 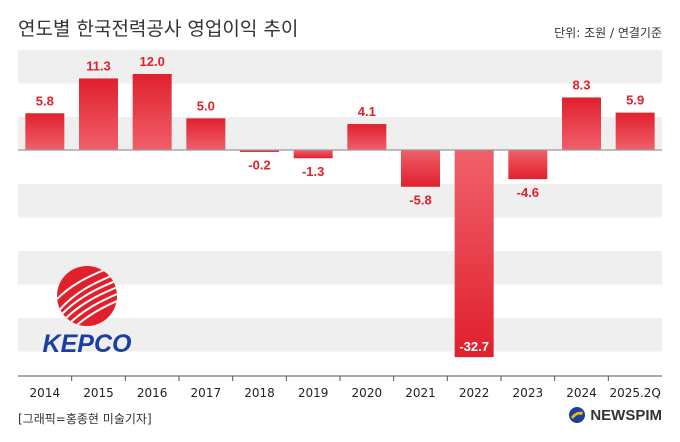 What do you see at coordinates (608, 33) in the screenshot?
I see `unit-label: 단위: 조원 / 연결기준` at bounding box center [608, 33].